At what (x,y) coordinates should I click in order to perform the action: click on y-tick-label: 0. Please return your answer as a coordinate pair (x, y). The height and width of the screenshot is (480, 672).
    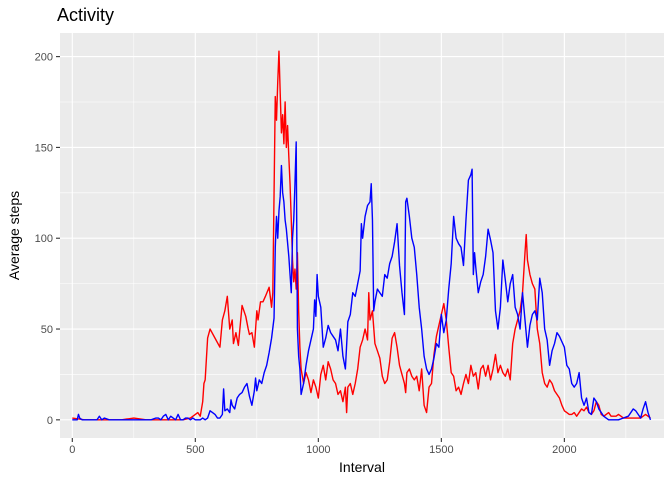
    Looking at the image, I should click on (50, 421).